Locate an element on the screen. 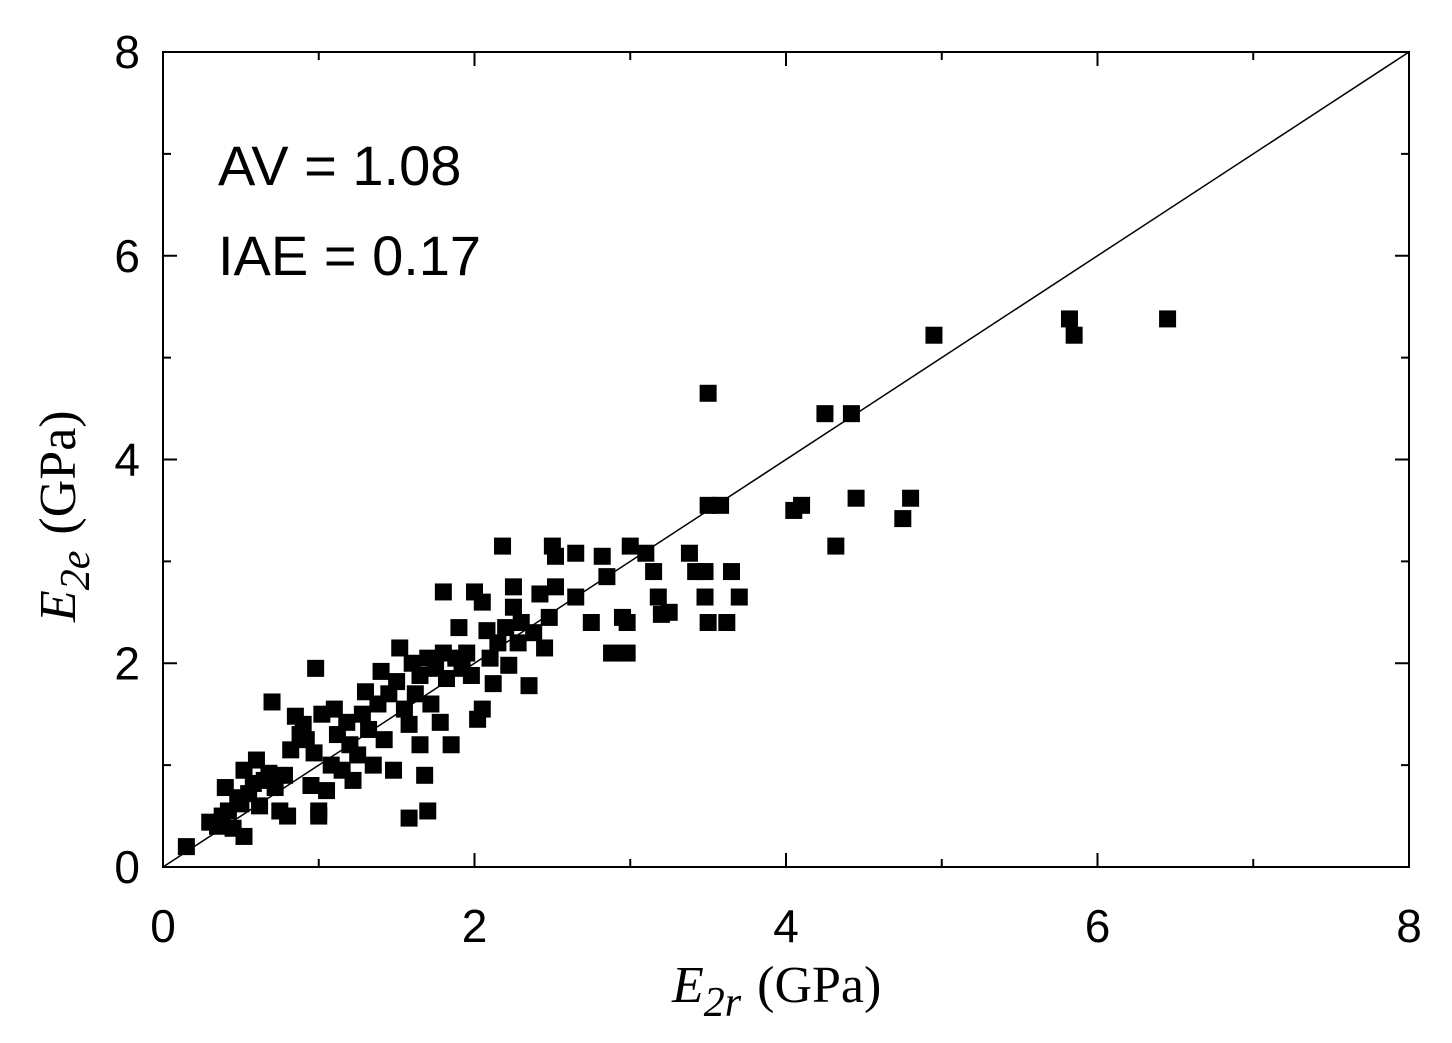  x-tick-label: 4 is located at coordinates (786, 926).